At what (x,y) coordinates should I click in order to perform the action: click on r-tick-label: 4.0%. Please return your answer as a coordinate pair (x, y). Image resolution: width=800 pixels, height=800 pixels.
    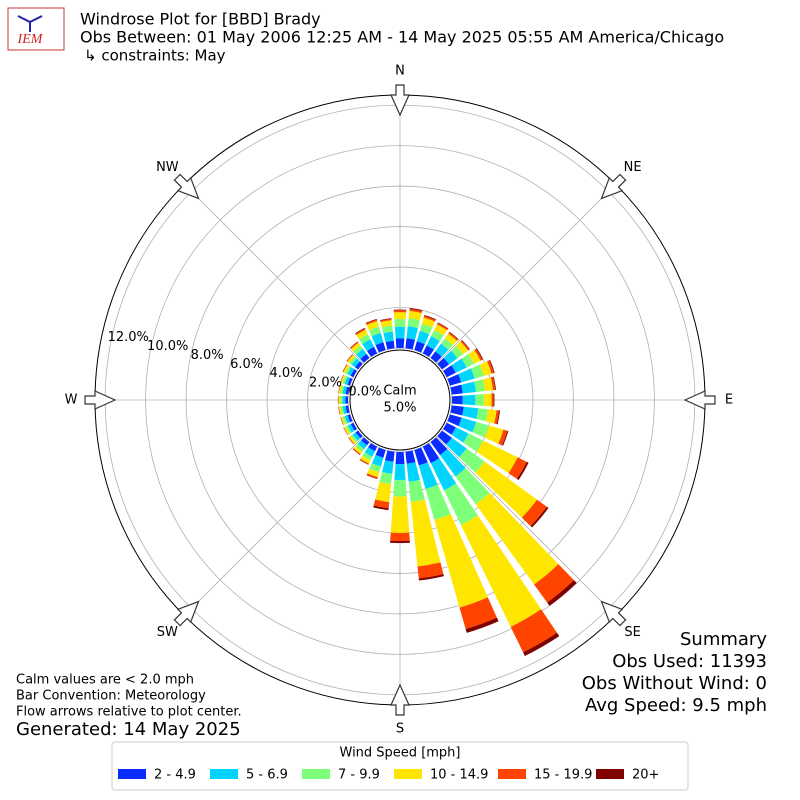
    Looking at the image, I should click on (286, 373).